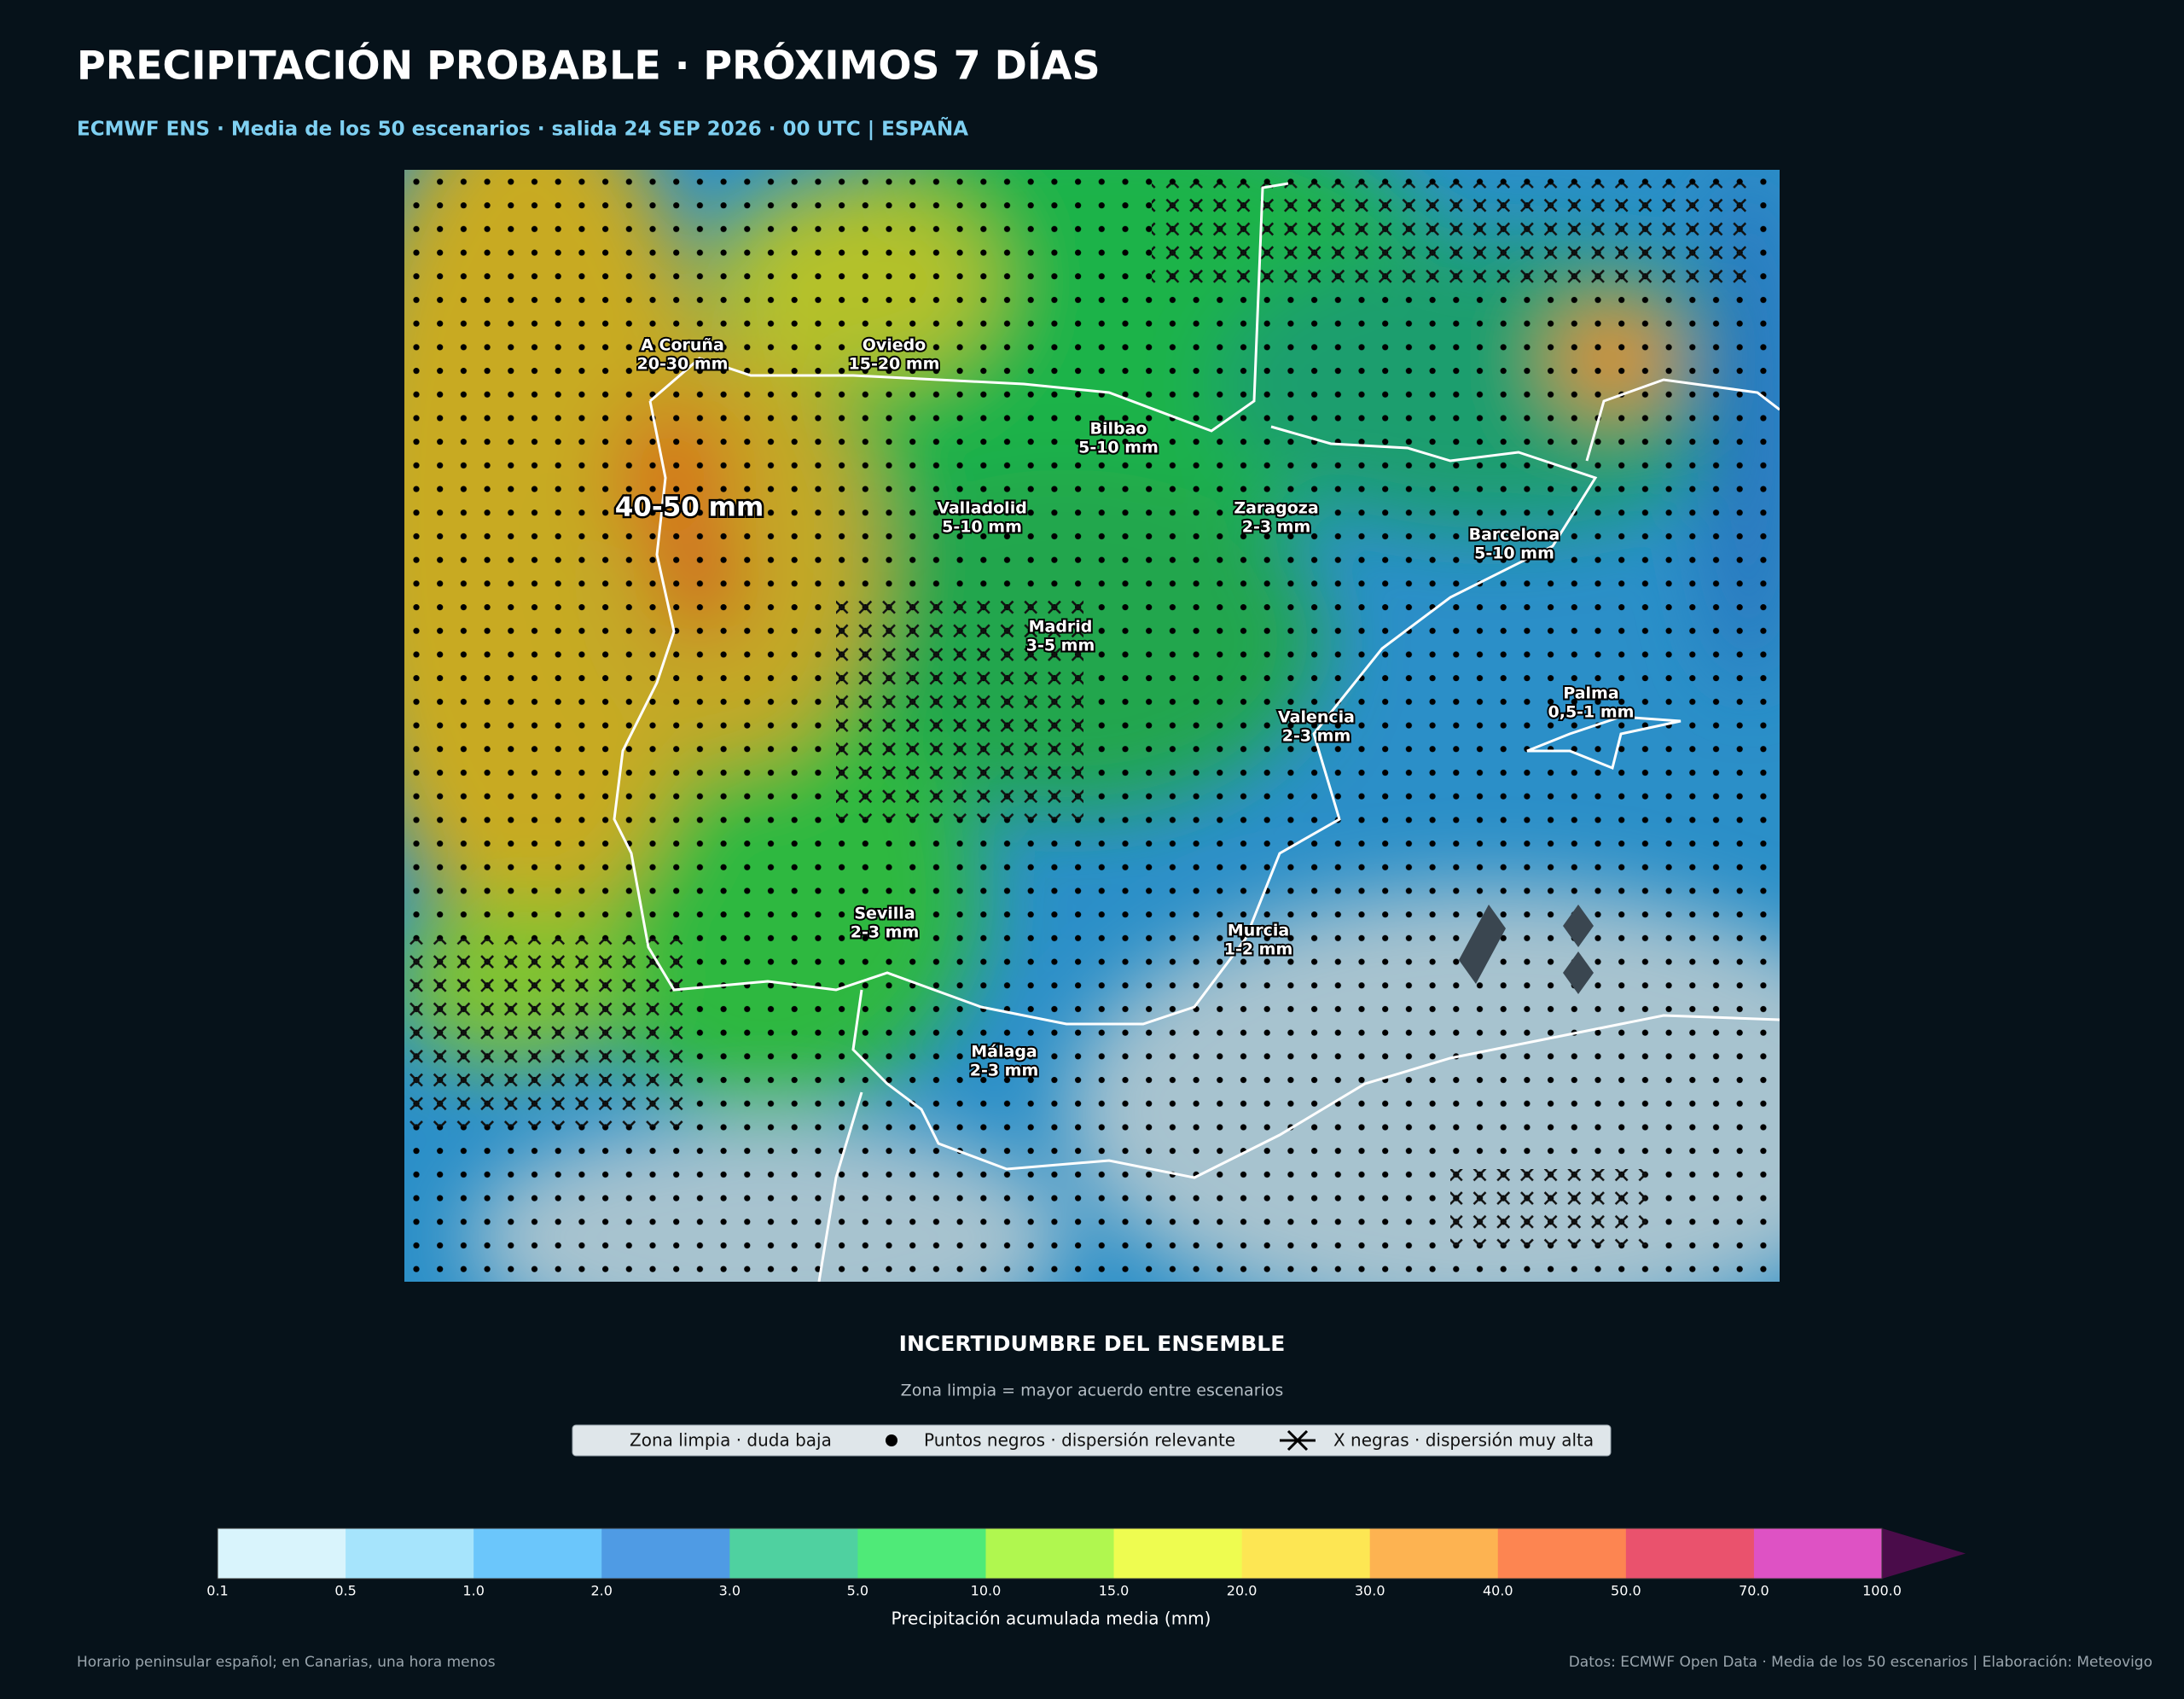 Image resolution: width=2184 pixels, height=1699 pixels. What do you see at coordinates (1276, 508) in the screenshot?
I see `city-name: Zaragoza` at bounding box center [1276, 508].